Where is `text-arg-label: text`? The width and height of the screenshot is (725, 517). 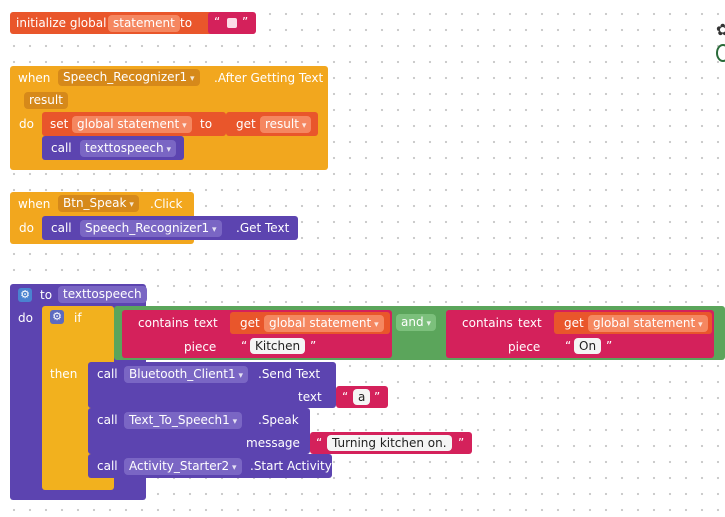 text-arg-label: text is located at coordinates (310, 397).